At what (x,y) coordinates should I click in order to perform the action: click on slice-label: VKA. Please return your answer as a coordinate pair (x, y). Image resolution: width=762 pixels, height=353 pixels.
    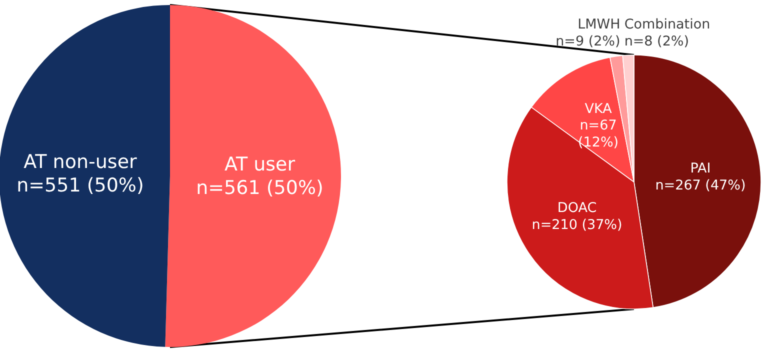
    Looking at the image, I should click on (598, 108).